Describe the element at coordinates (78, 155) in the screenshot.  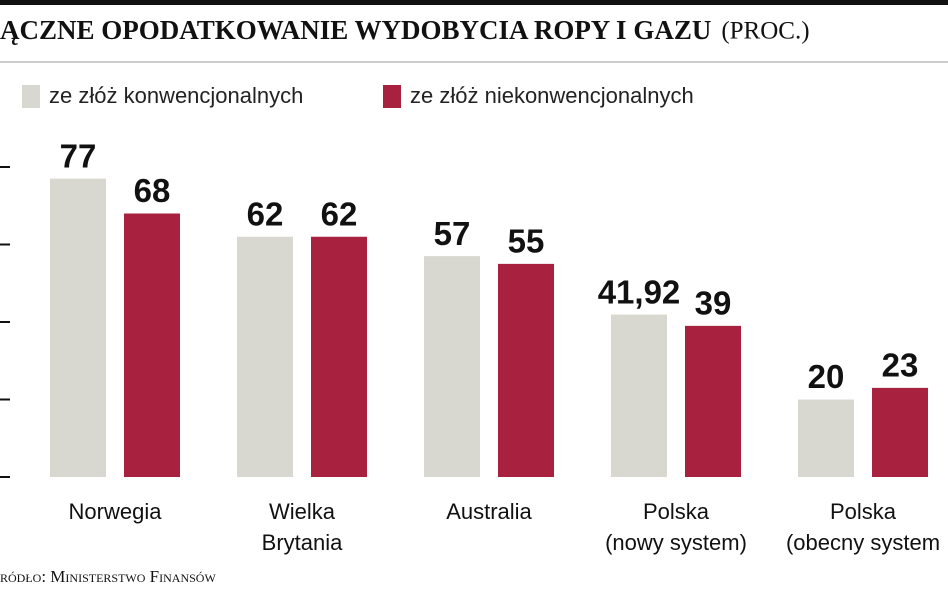
I see `value-label: 77` at that location.